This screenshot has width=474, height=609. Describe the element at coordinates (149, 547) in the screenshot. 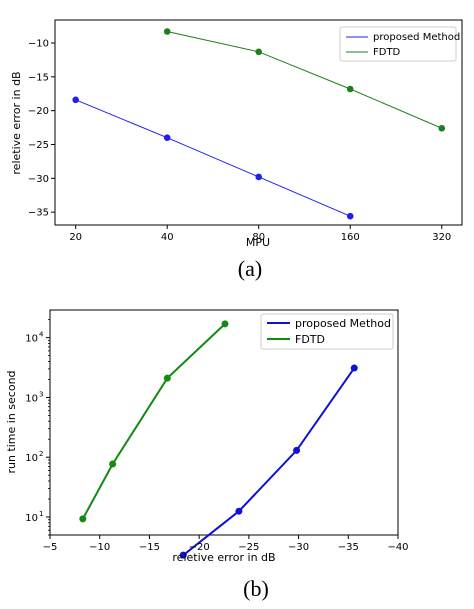

I see `chart-b-xtick-label: −15` at that location.